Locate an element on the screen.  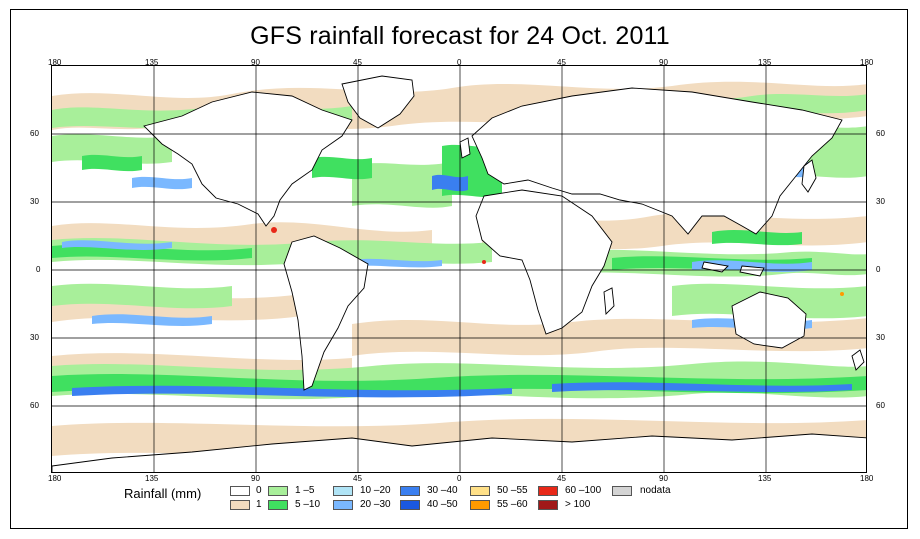
madagascar-landmass is located at coordinates (609, 301).